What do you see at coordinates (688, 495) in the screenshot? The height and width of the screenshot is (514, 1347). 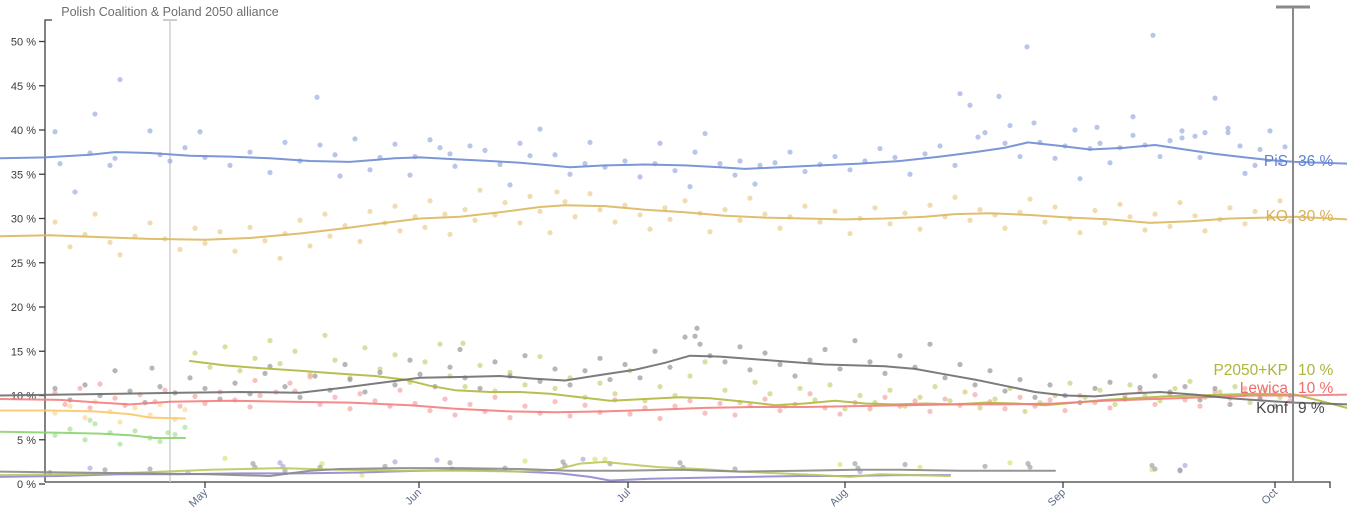 I see `x-axis: May Jun Jul Aug Sep Oct` at bounding box center [688, 495].